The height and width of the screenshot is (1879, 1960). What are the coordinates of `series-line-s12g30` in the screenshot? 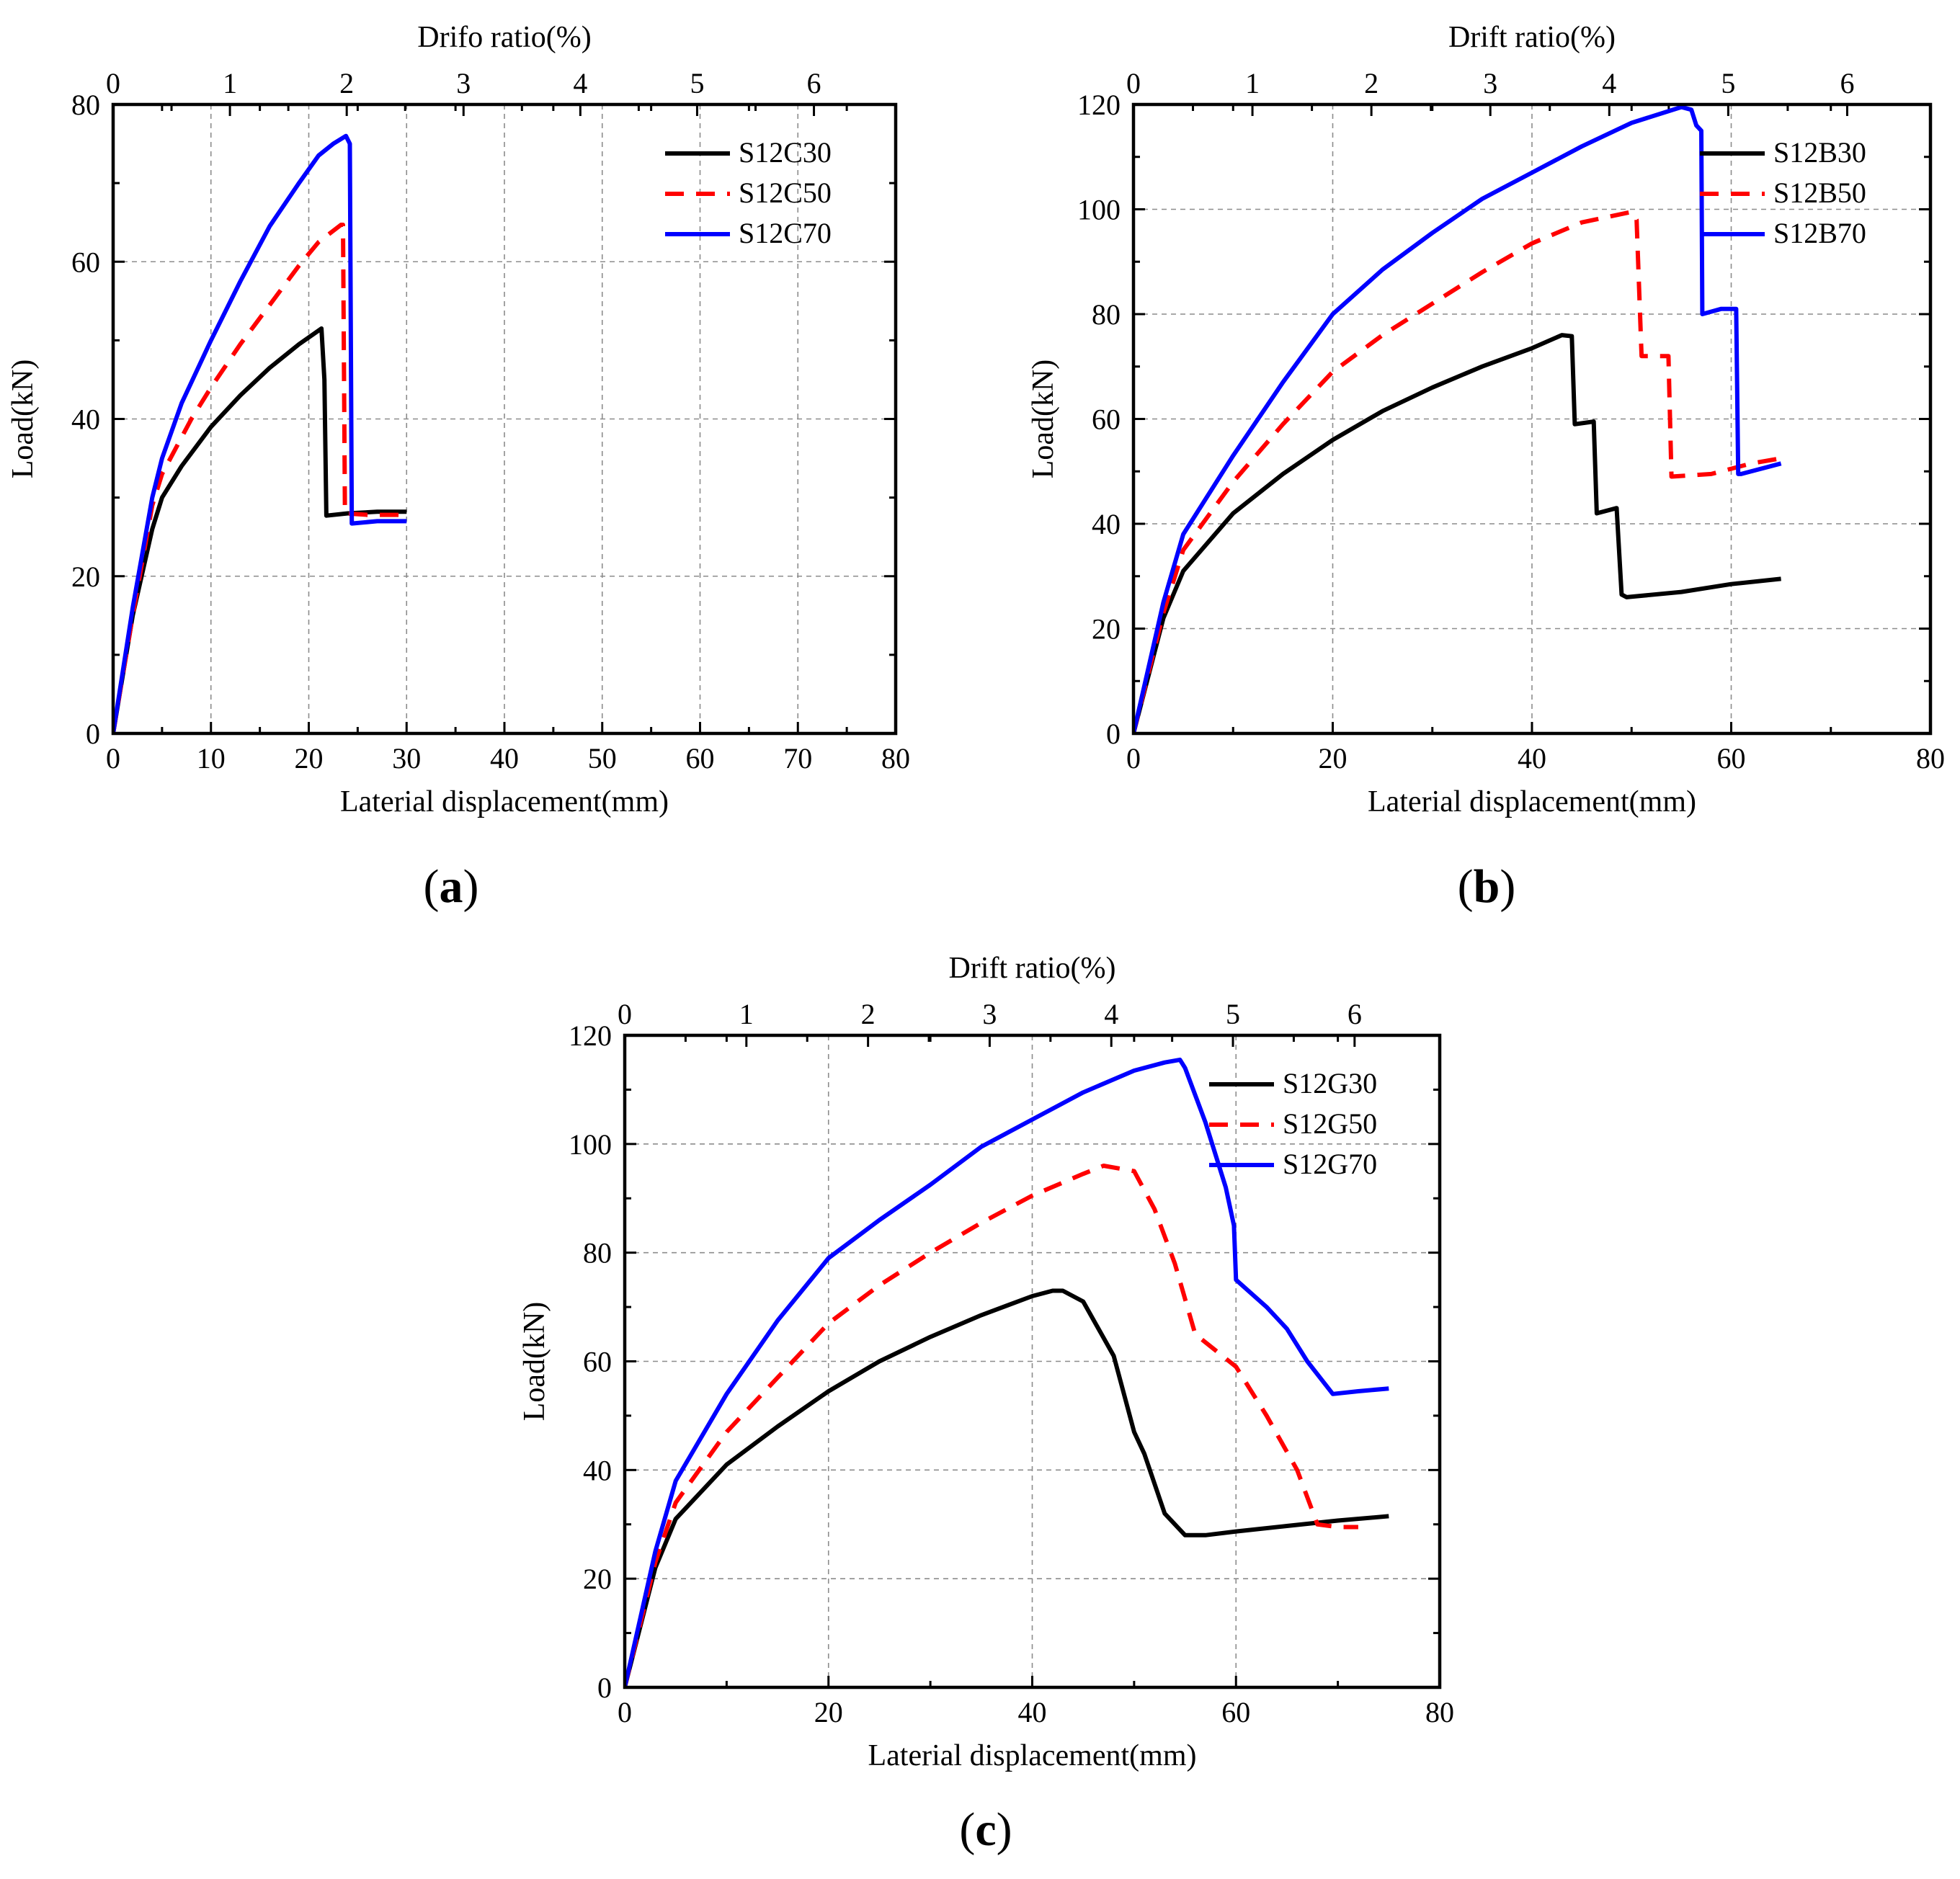 It's located at (1007, 1488).